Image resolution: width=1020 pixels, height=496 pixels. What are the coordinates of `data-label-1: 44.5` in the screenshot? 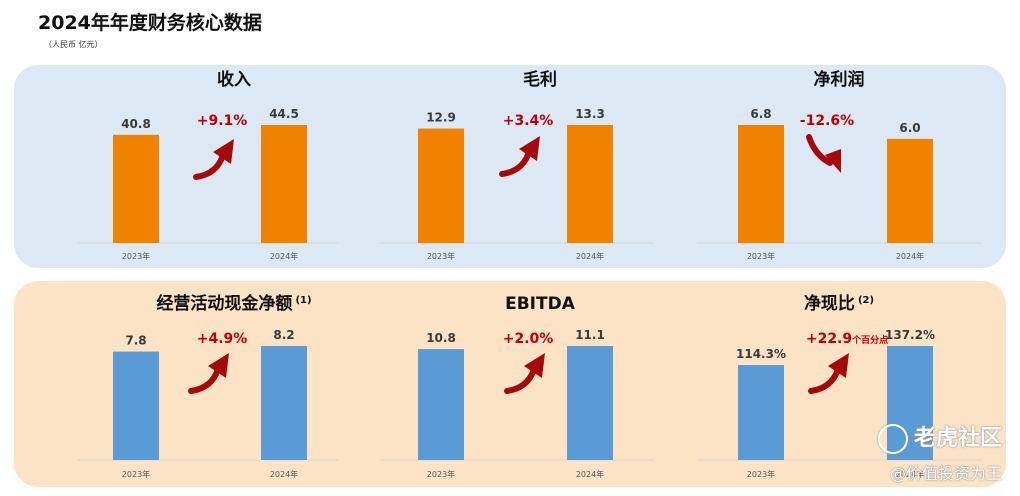 It's located at (284, 114).